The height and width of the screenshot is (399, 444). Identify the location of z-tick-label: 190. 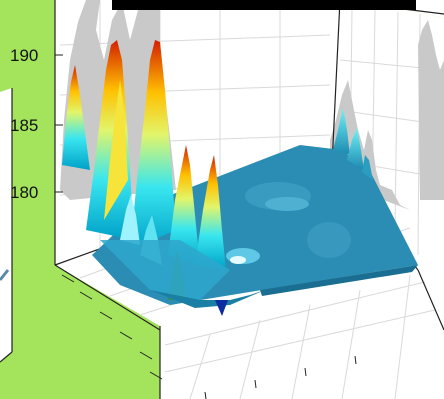
(24, 55).